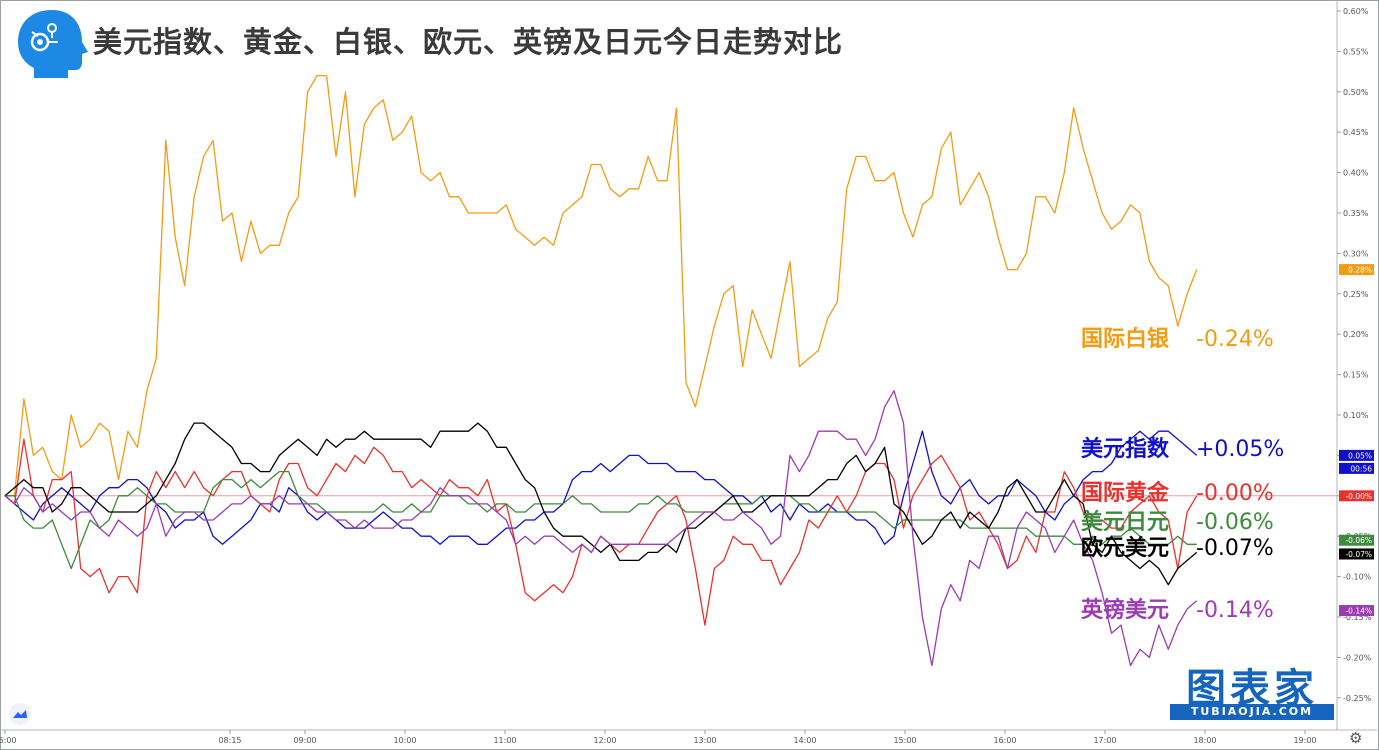  I want to click on y-tick-label: -0.25%, so click(1357, 698).